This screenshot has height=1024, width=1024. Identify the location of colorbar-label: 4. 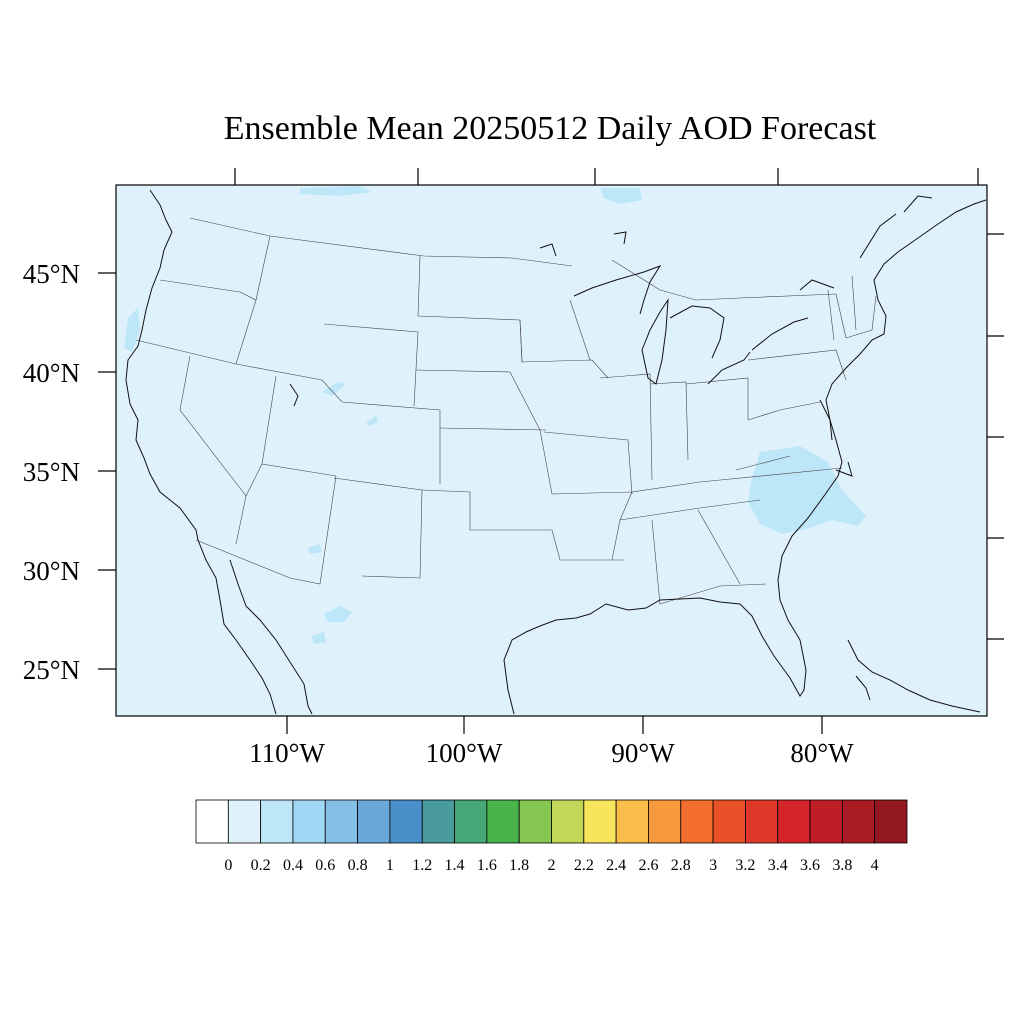
(875, 865).